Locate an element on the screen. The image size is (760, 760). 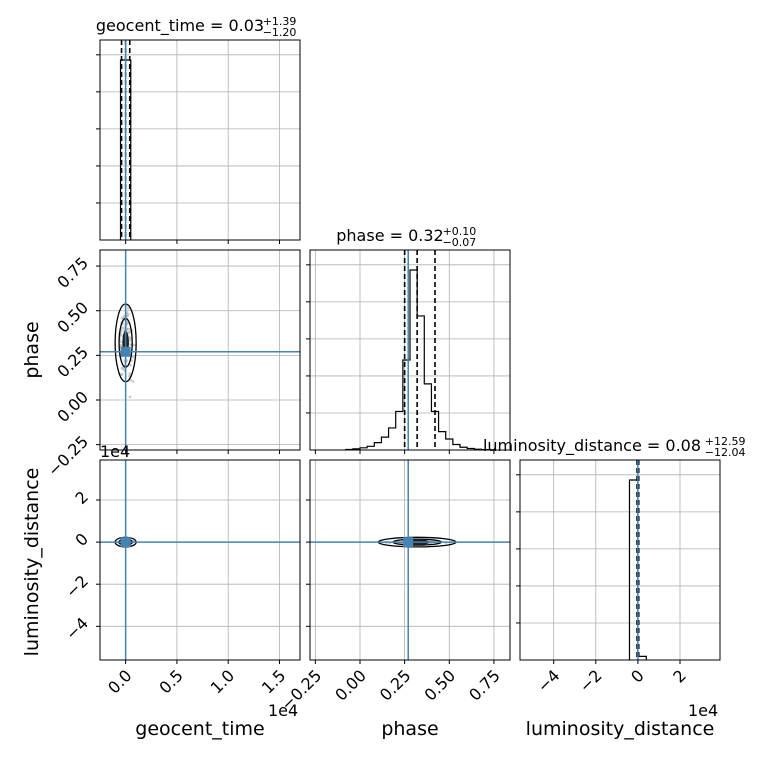
xtick-label-luminosity_distance: 2 is located at coordinates (679, 676).